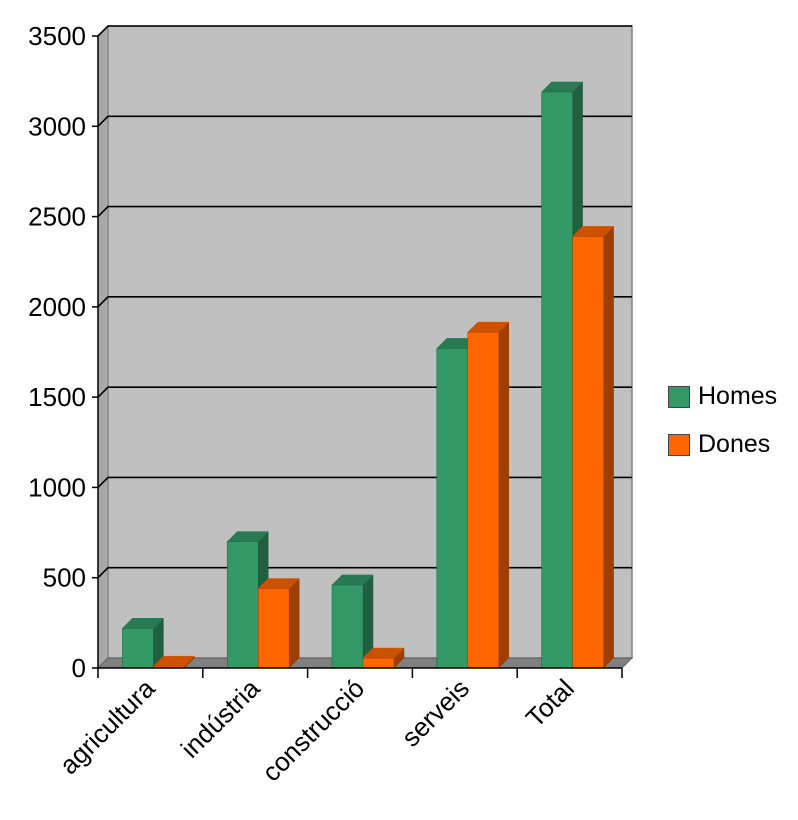 The image size is (798, 820). What do you see at coordinates (679, 396) in the screenshot?
I see `legend-swatch-homes` at bounding box center [679, 396].